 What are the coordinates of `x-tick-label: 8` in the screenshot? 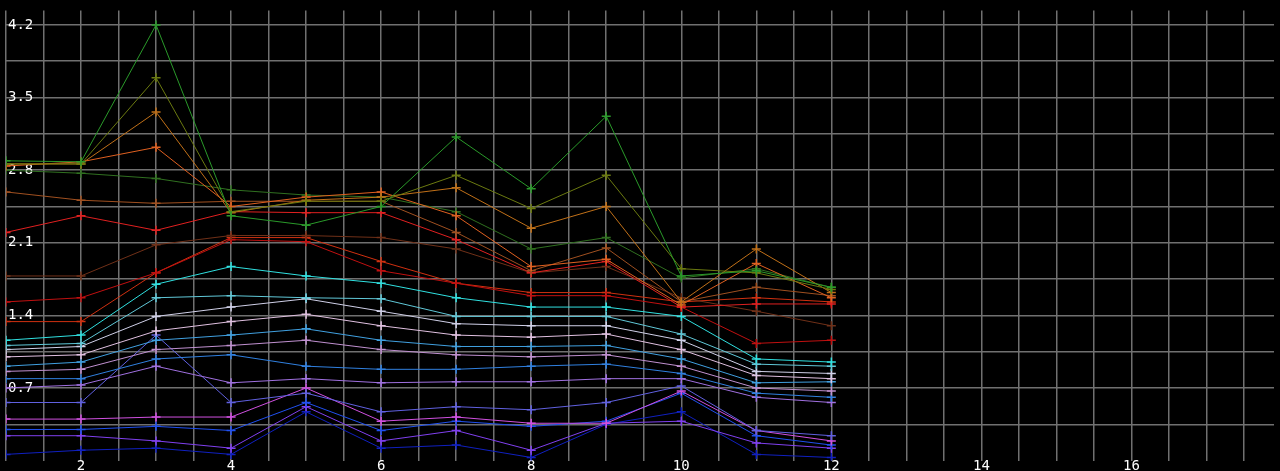 It's located at (531, 463).